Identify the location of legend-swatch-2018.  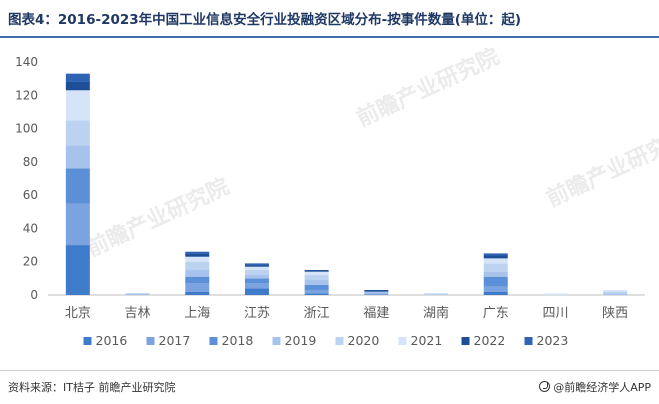
(213, 341).